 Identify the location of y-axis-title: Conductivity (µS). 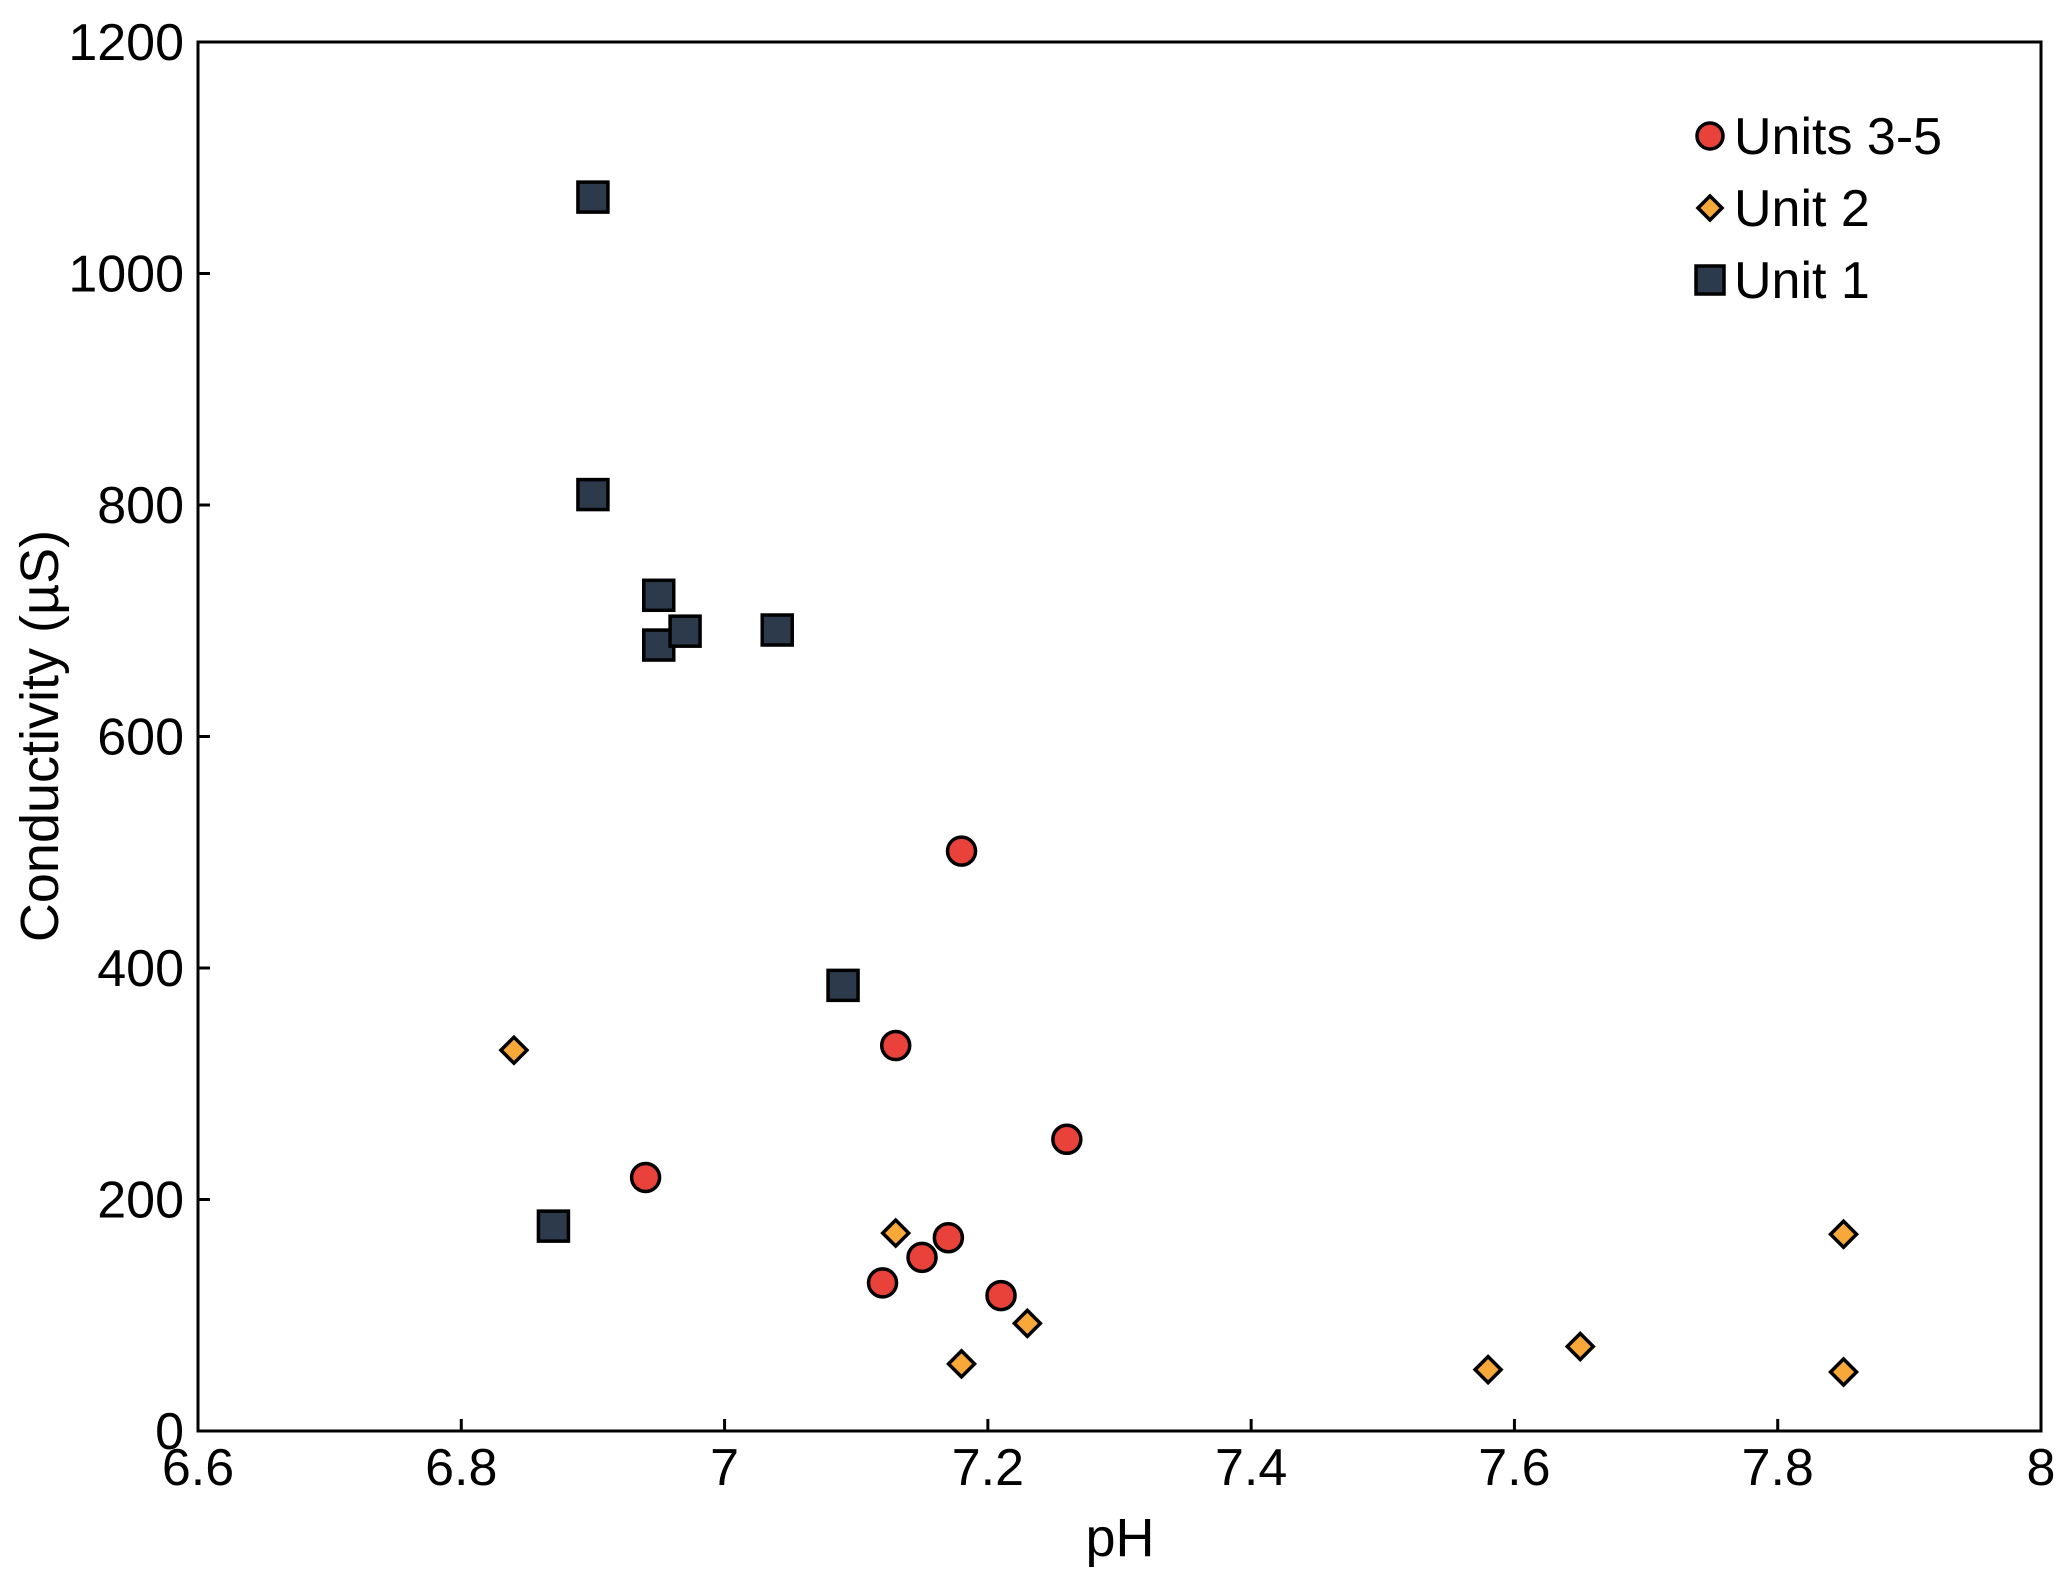
(40, 736).